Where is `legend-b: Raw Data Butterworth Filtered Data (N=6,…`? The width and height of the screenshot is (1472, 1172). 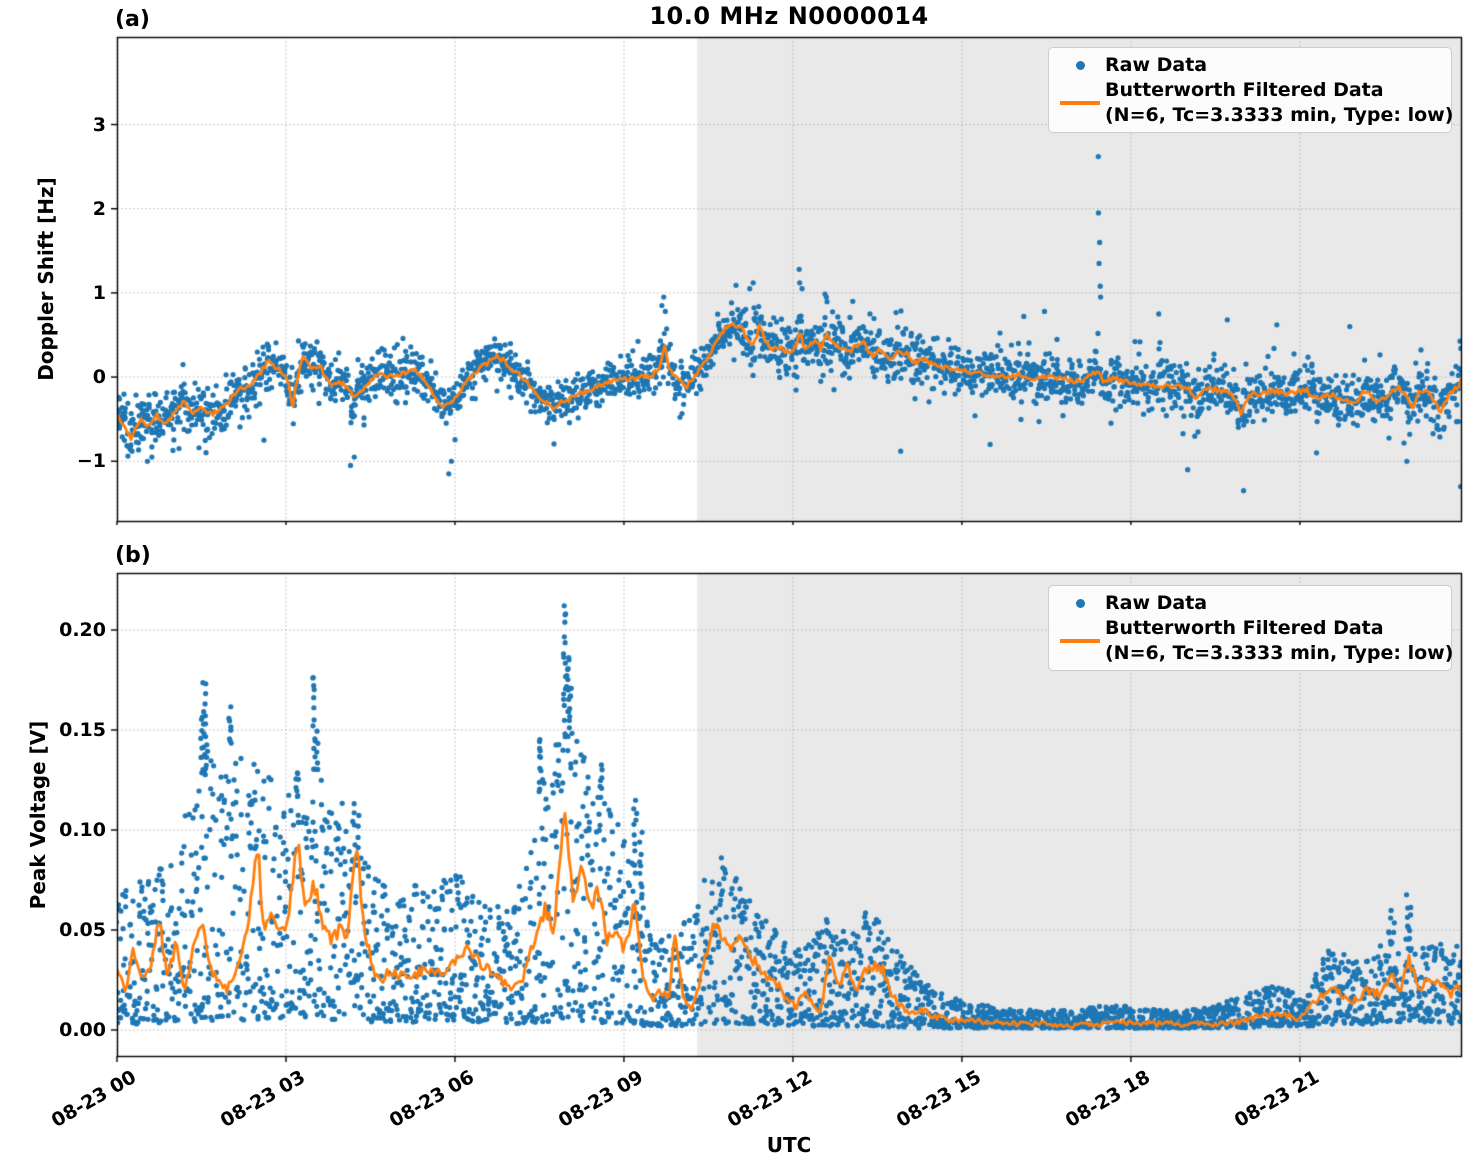
legend-b: Raw Data Butterworth Filtered Data (N=6,… is located at coordinates (1250, 628).